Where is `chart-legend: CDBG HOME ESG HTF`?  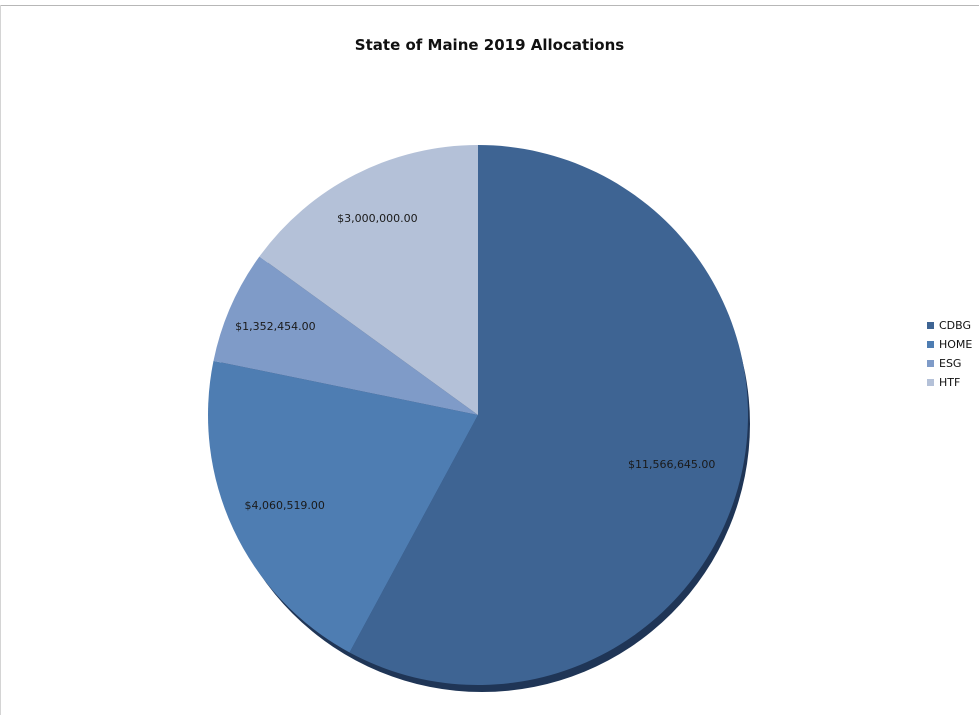
chart-legend: CDBG HOME ESG HTF is located at coordinates (949, 354).